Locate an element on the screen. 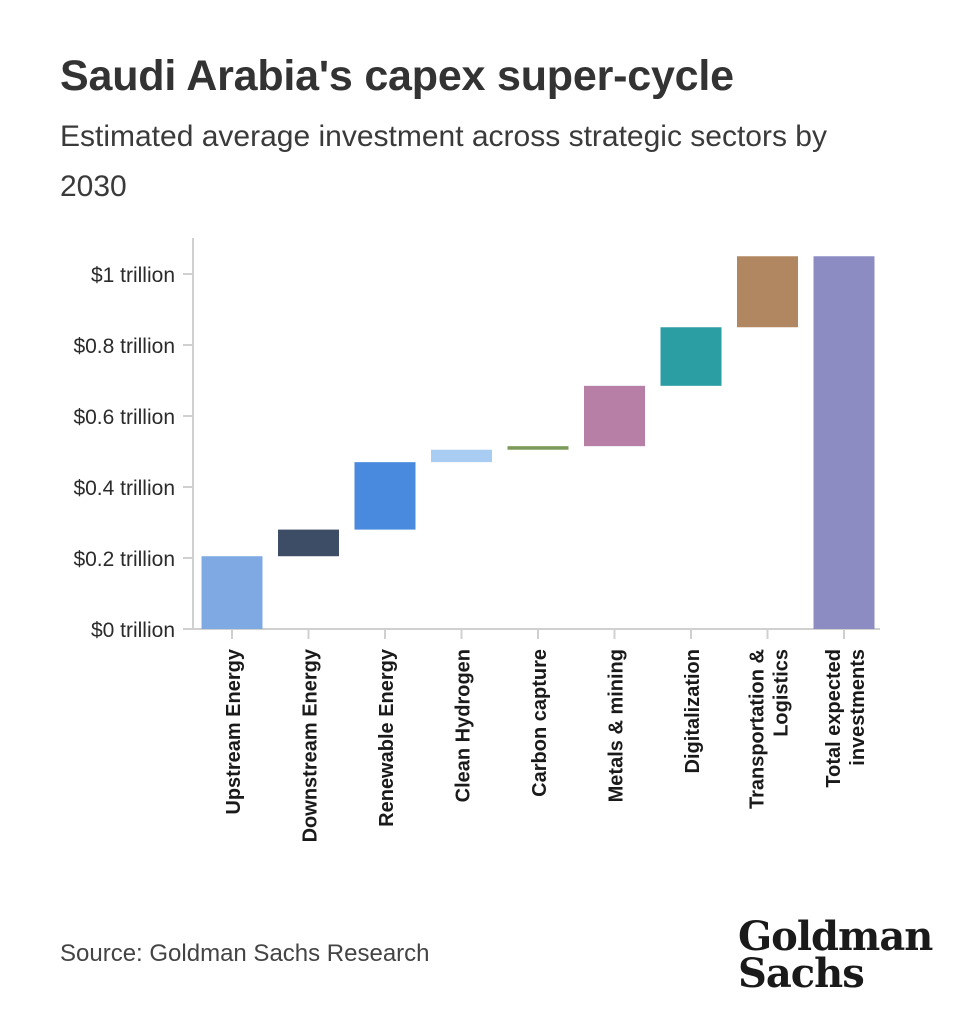 The image size is (963, 1024). x-category-label: Transportation & is located at coordinates (758, 729).